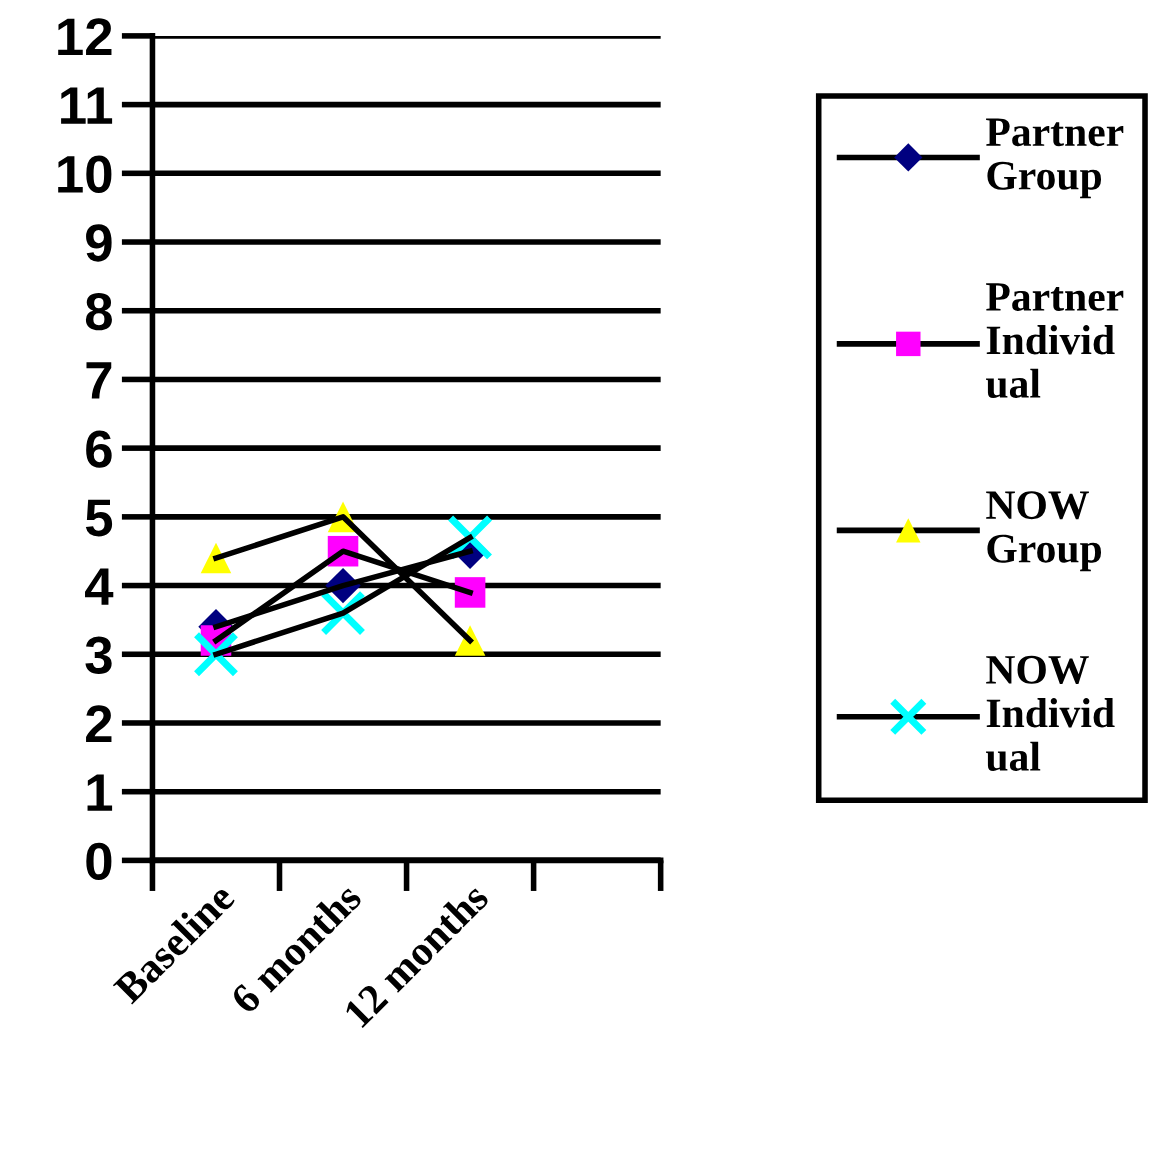 This screenshot has width=1155, height=1158. I want to click on y-tick-label: 9, so click(99, 243).